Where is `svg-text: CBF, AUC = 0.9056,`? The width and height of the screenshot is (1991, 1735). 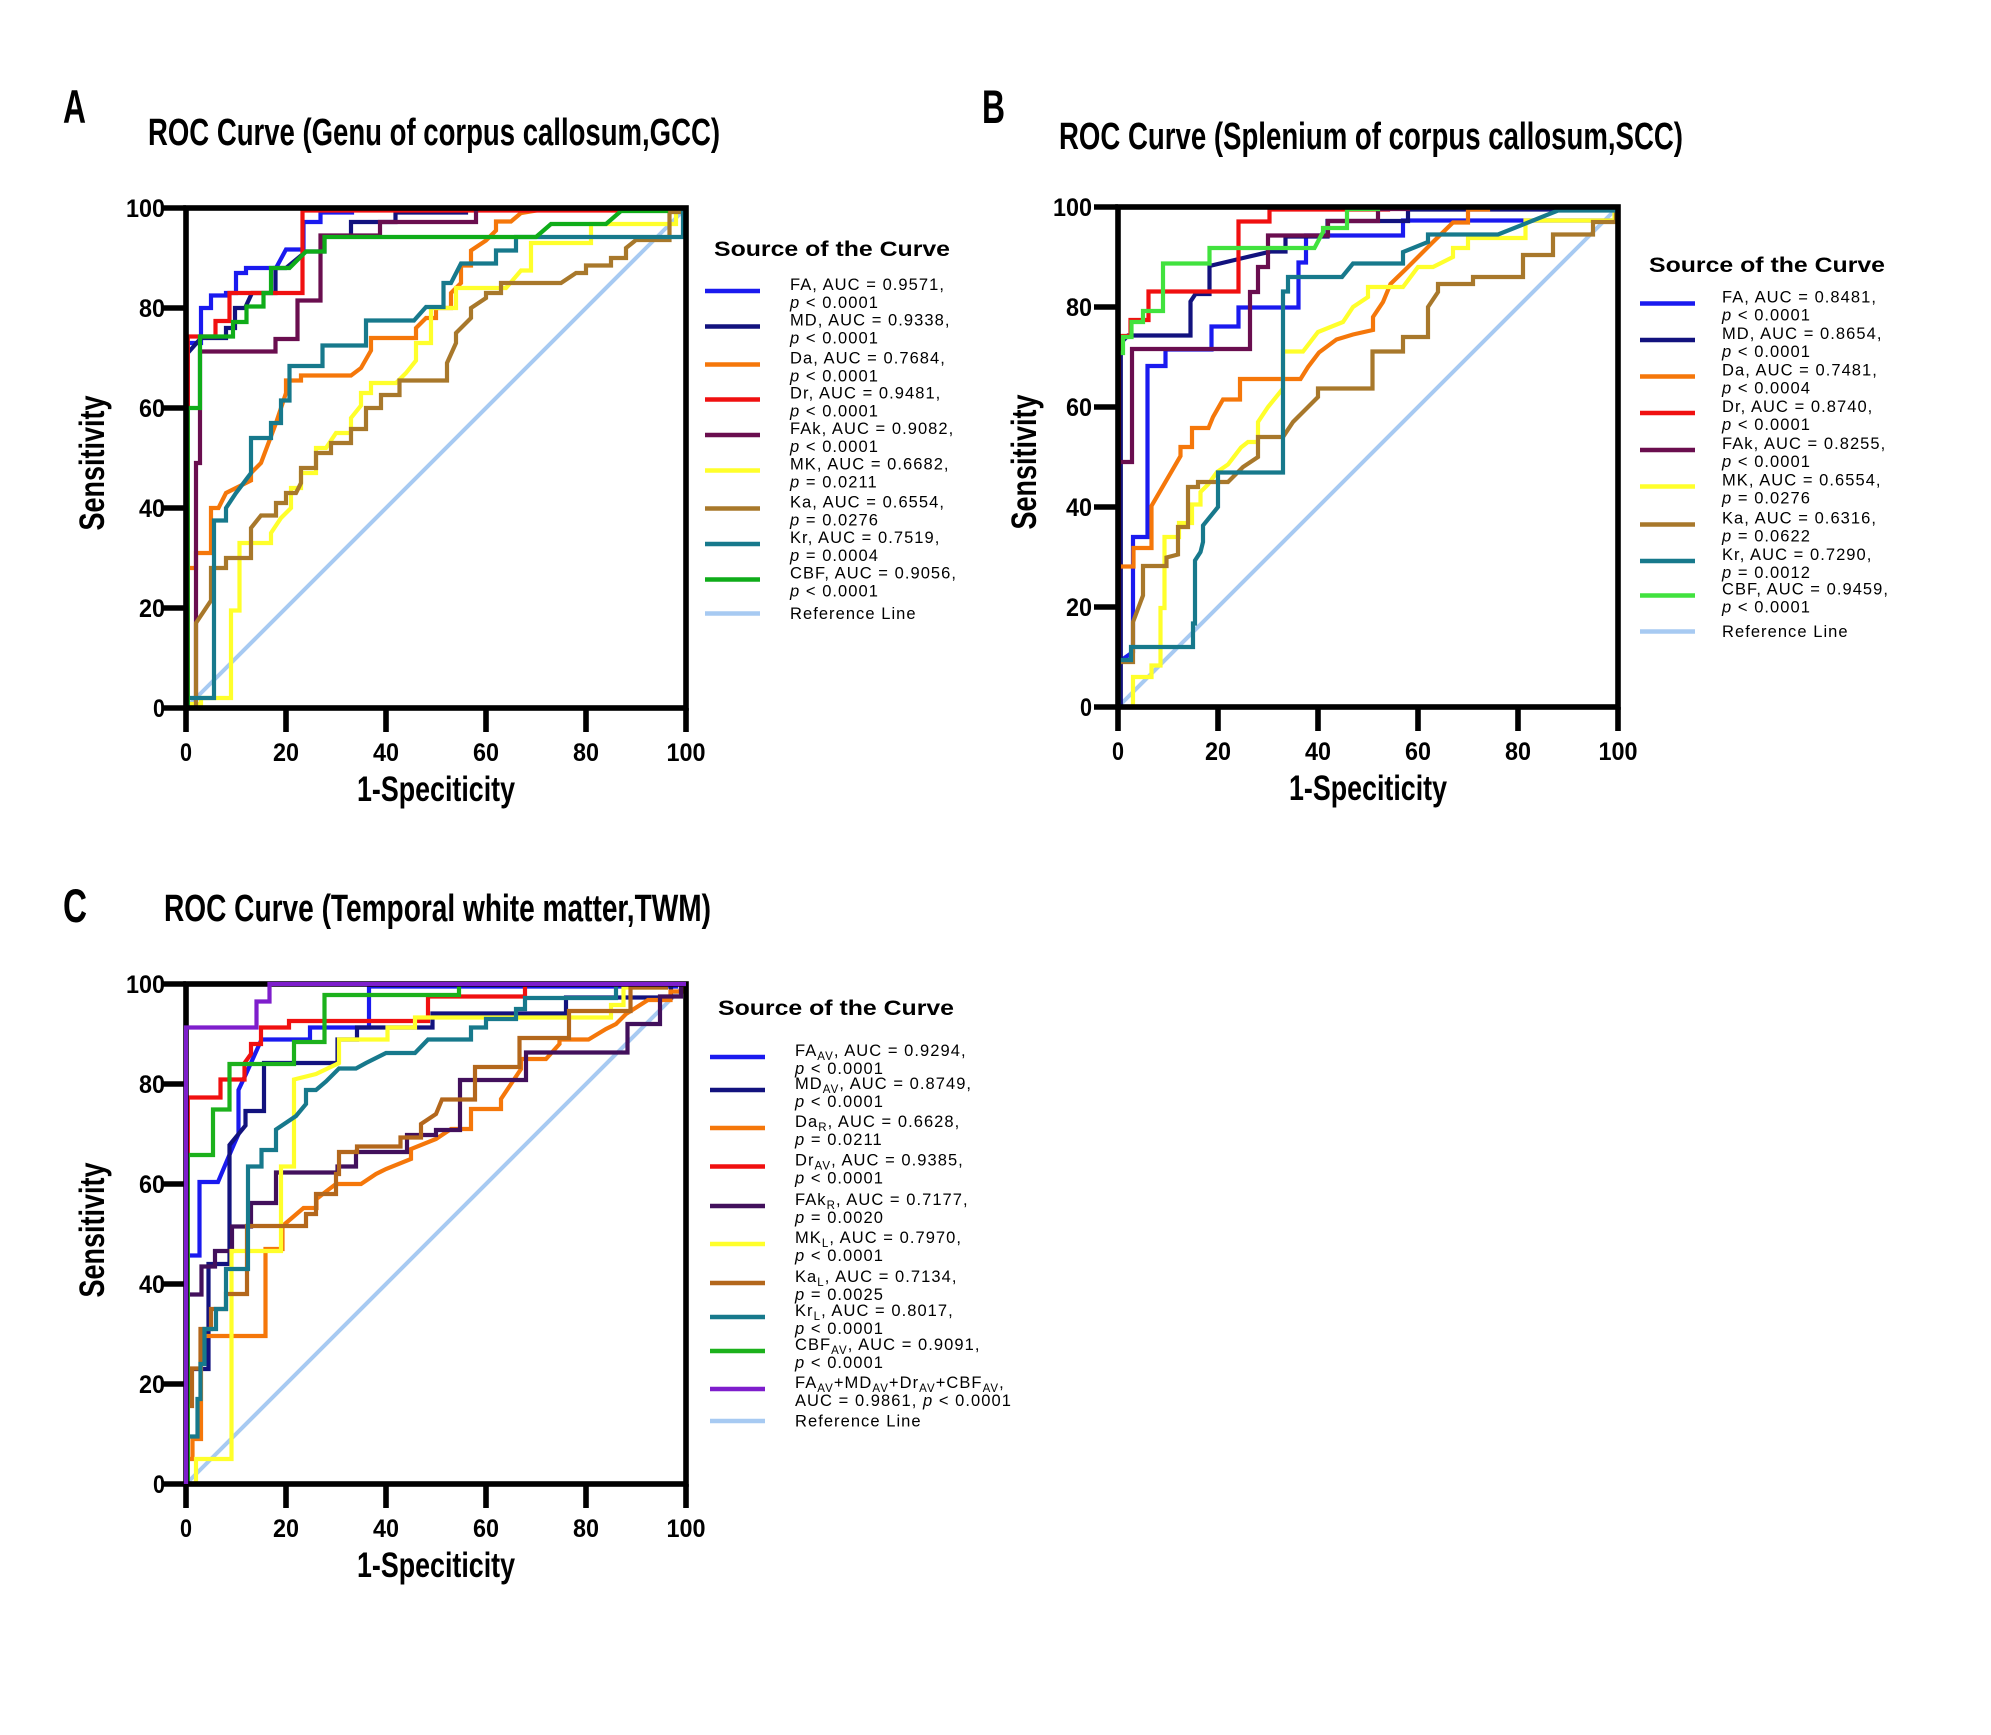
svg-text: CBF, AUC = 0.9056, is located at coordinates (873, 574).